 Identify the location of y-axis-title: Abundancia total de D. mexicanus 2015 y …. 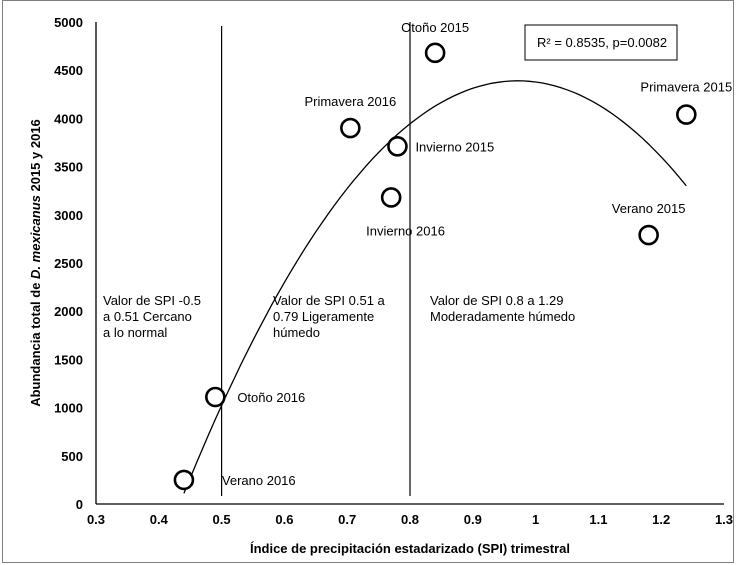
(35, 263).